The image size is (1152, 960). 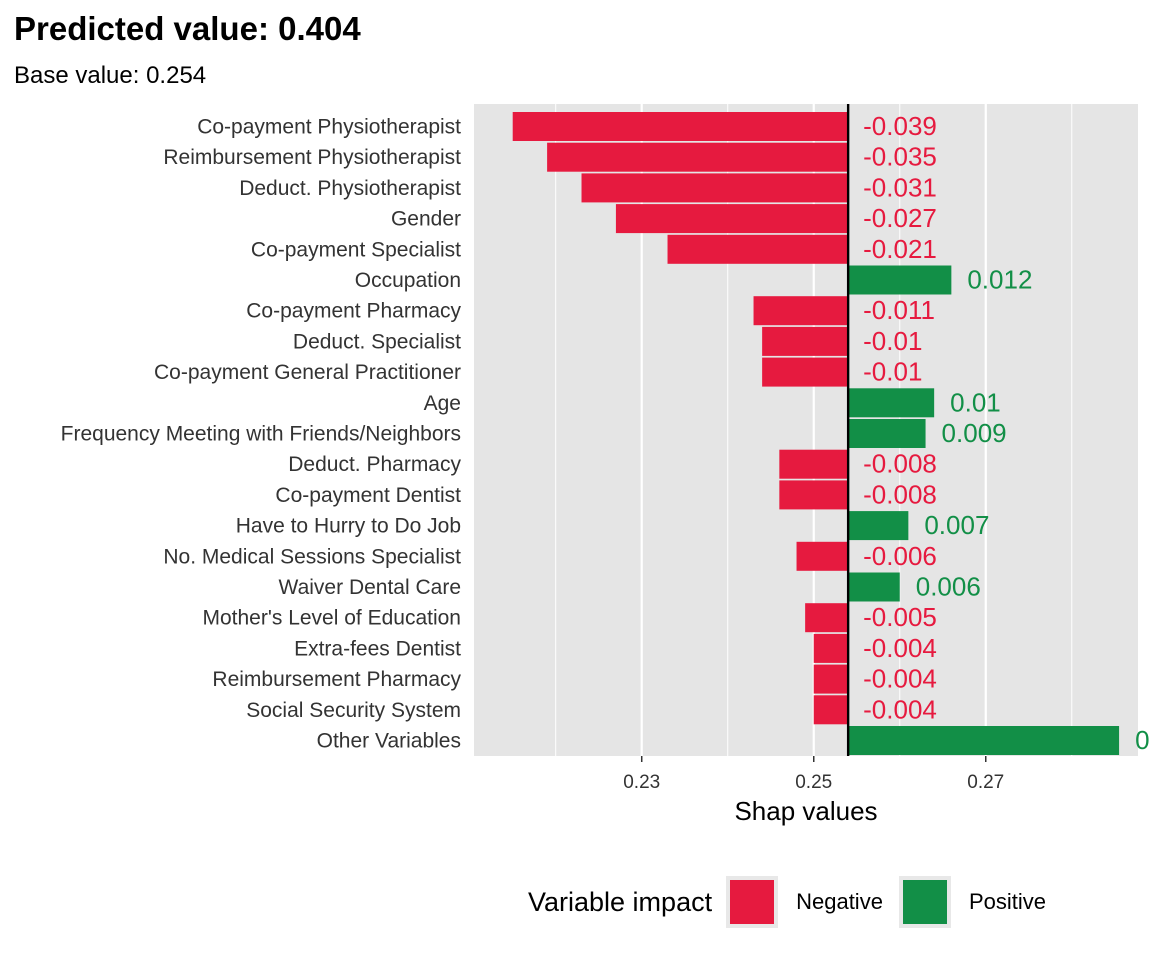 What do you see at coordinates (307, 372) in the screenshot?
I see `category-label: Co-payment General Practitioner` at bounding box center [307, 372].